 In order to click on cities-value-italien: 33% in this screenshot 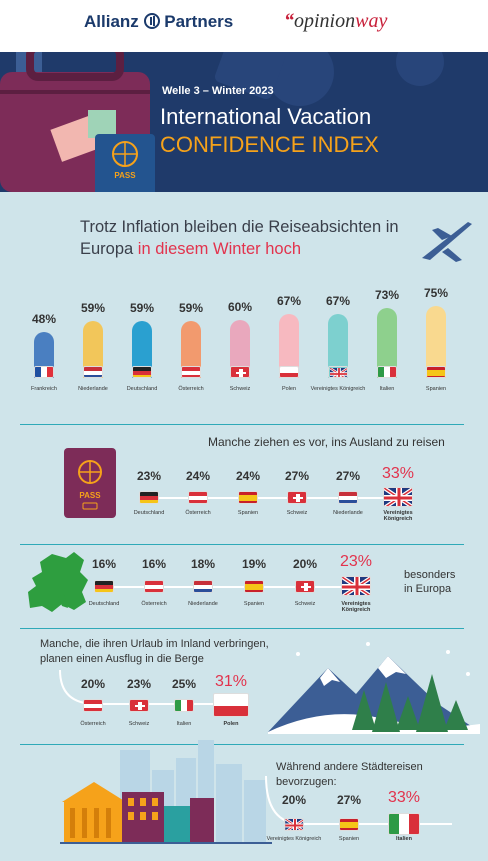, I will do `click(404, 797)`.